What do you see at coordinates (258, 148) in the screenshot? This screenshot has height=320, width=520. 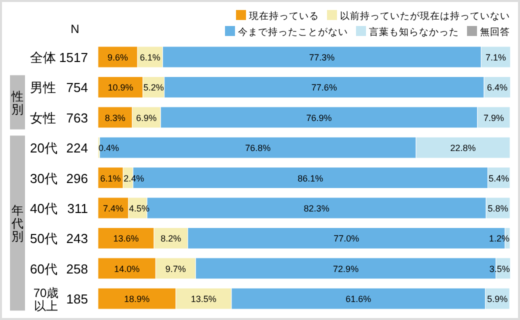 I see `data-label: 76.8%` at bounding box center [258, 148].